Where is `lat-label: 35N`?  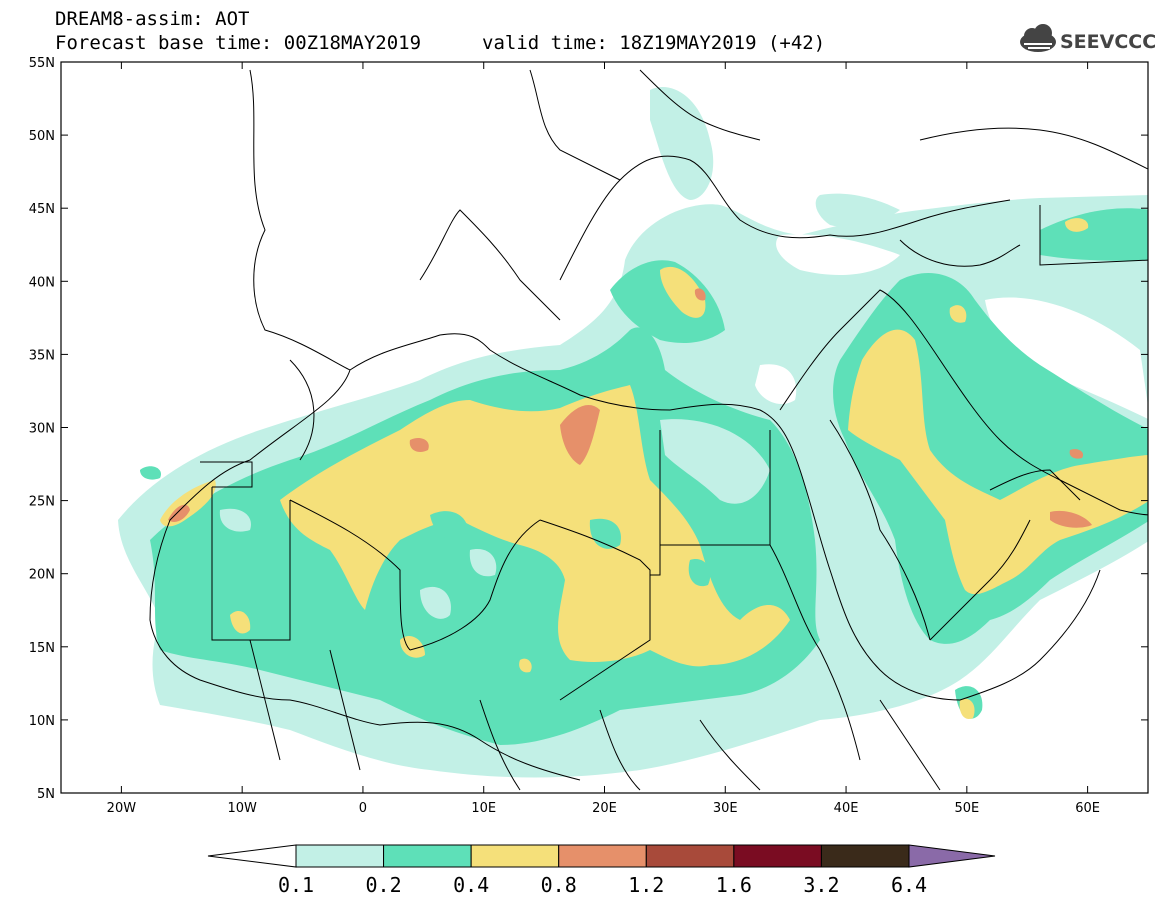
lat-label: 35N is located at coordinates (42, 355).